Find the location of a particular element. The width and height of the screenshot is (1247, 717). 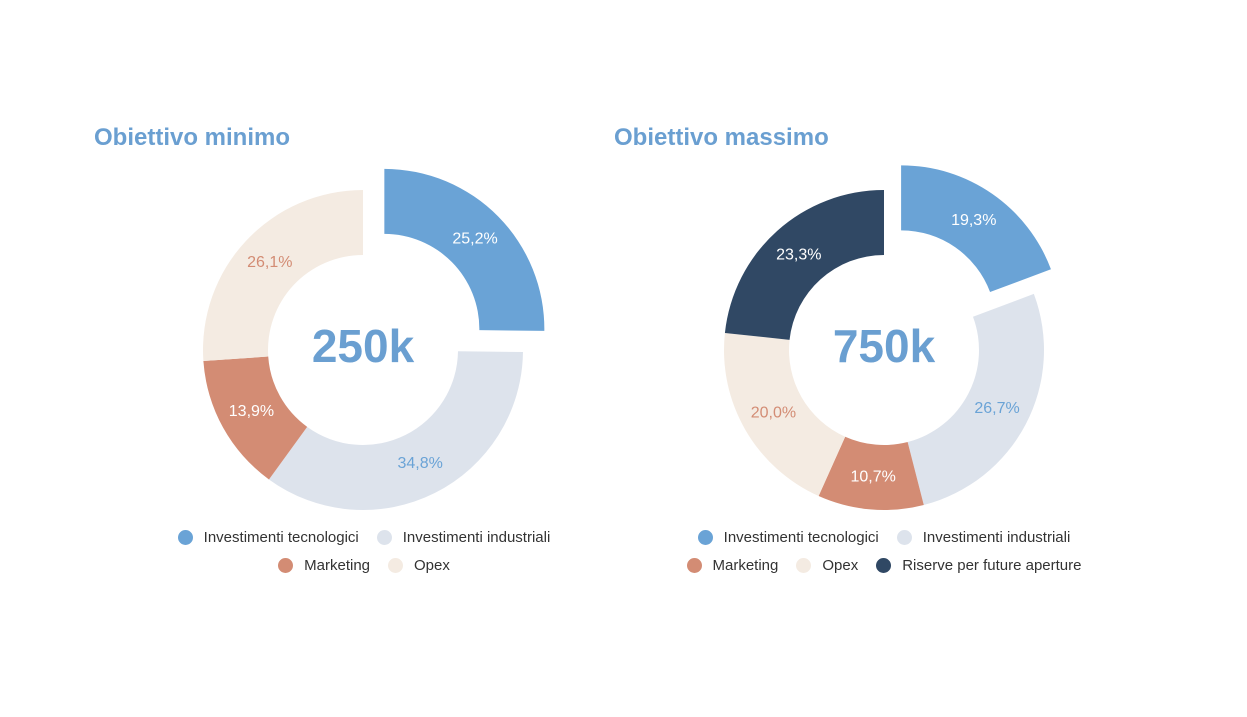

legend-label: Riserve per future aperture is located at coordinates (992, 565).